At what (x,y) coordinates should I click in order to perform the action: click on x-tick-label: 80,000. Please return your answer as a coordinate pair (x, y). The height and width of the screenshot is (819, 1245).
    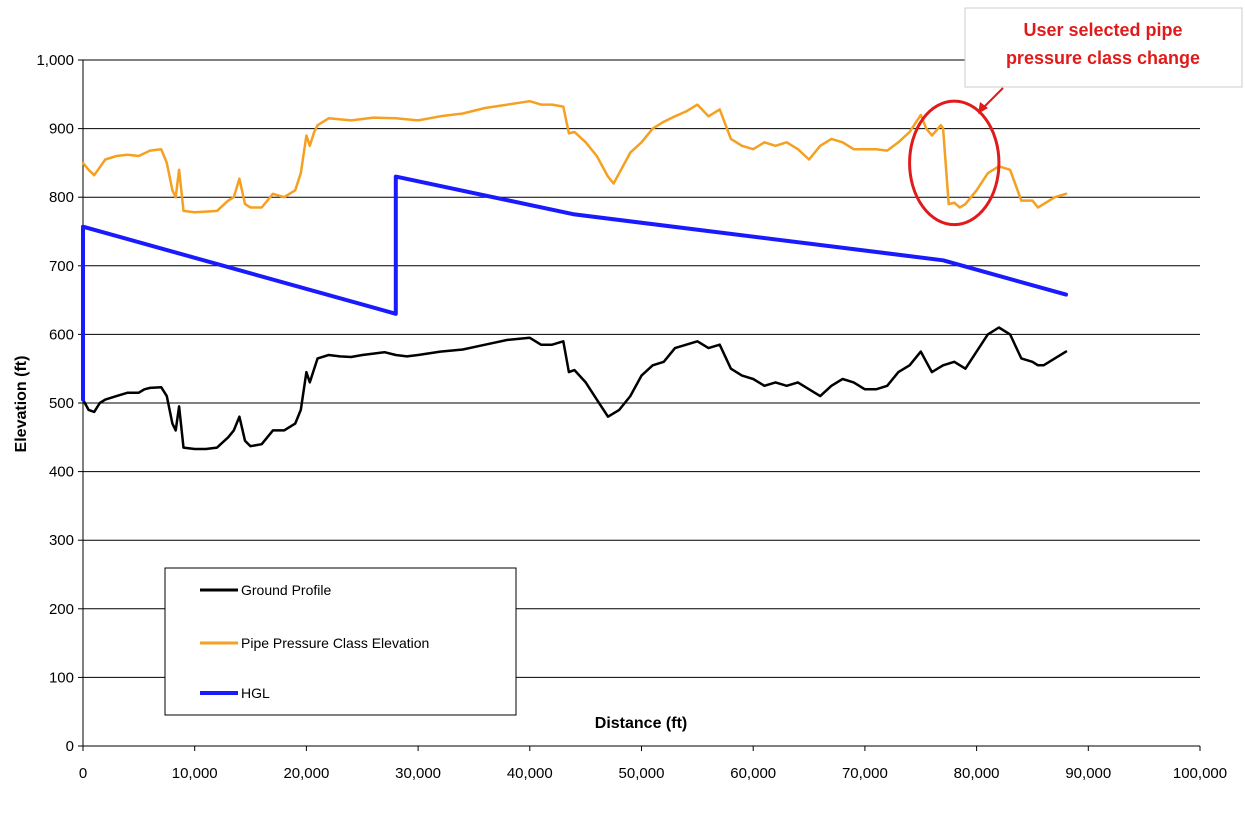
    Looking at the image, I should click on (977, 773).